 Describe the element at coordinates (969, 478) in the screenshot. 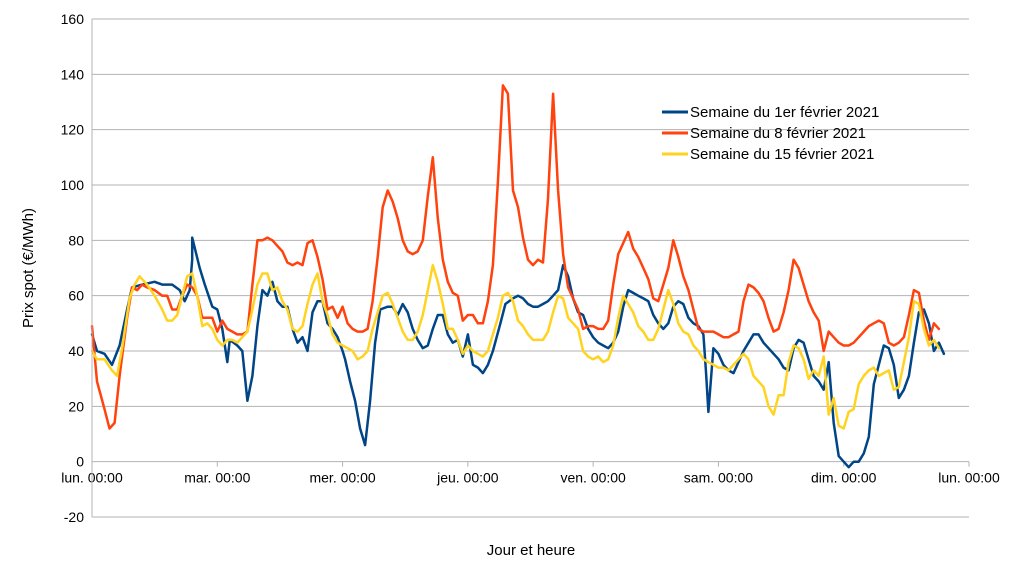

I see `x-tick-label: lun. 00:00` at that location.